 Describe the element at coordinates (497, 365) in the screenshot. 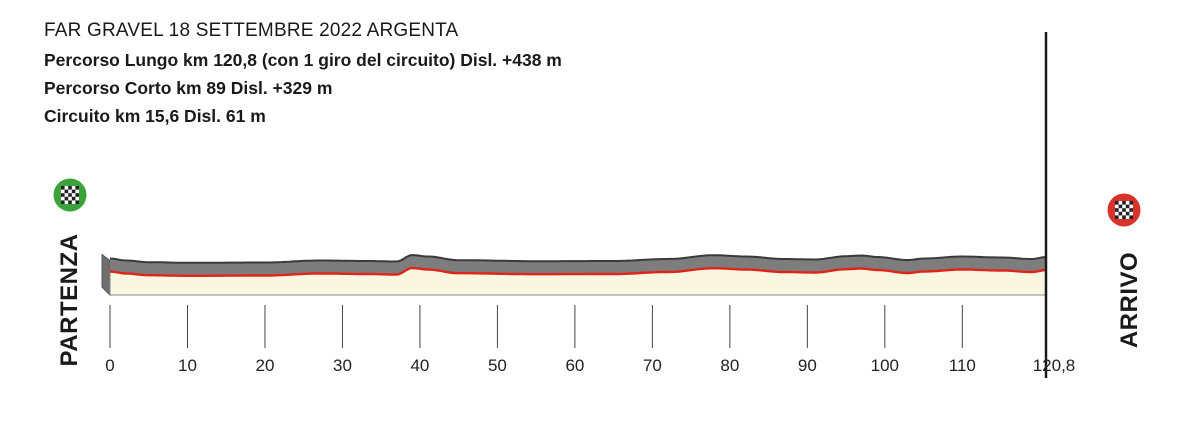

I see `km-tick-label: 50` at that location.